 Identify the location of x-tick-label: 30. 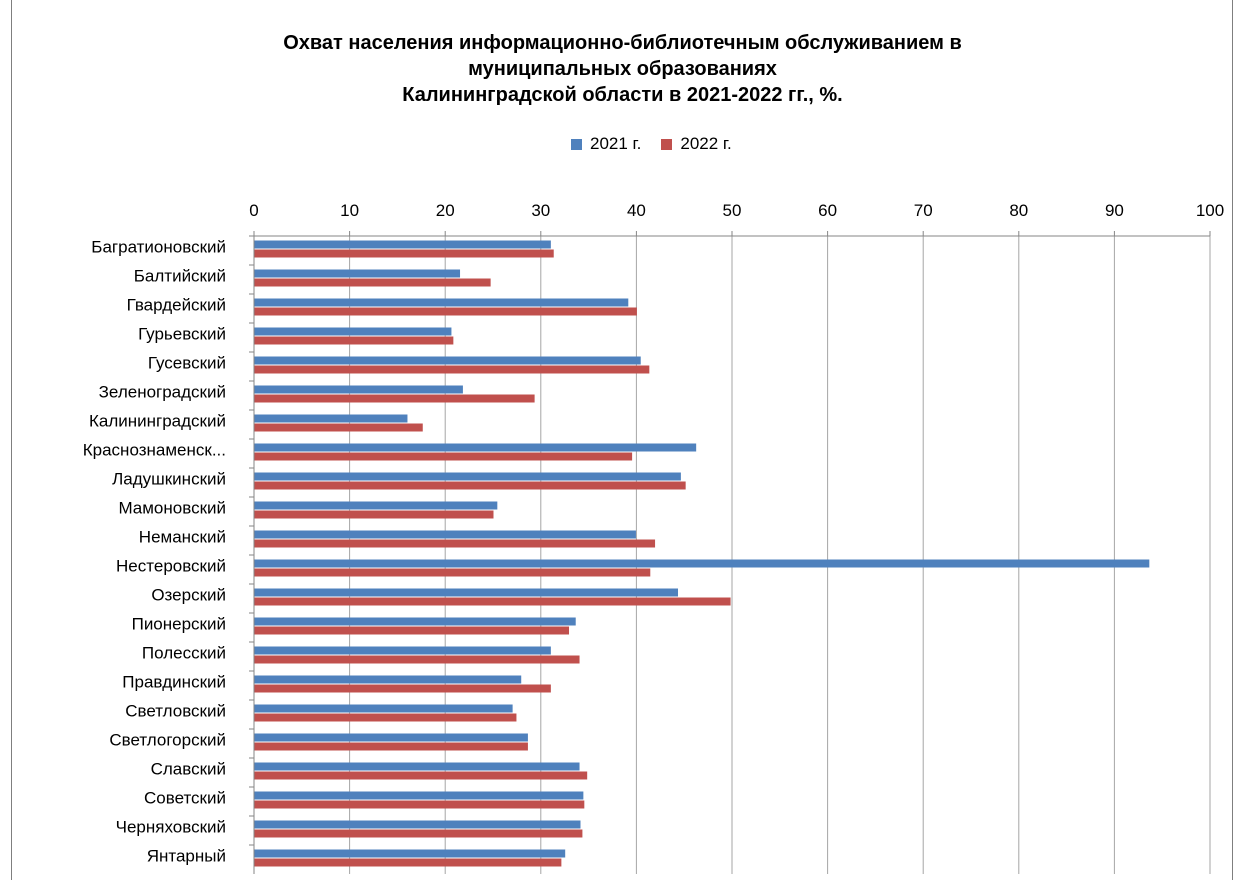
(540, 210).